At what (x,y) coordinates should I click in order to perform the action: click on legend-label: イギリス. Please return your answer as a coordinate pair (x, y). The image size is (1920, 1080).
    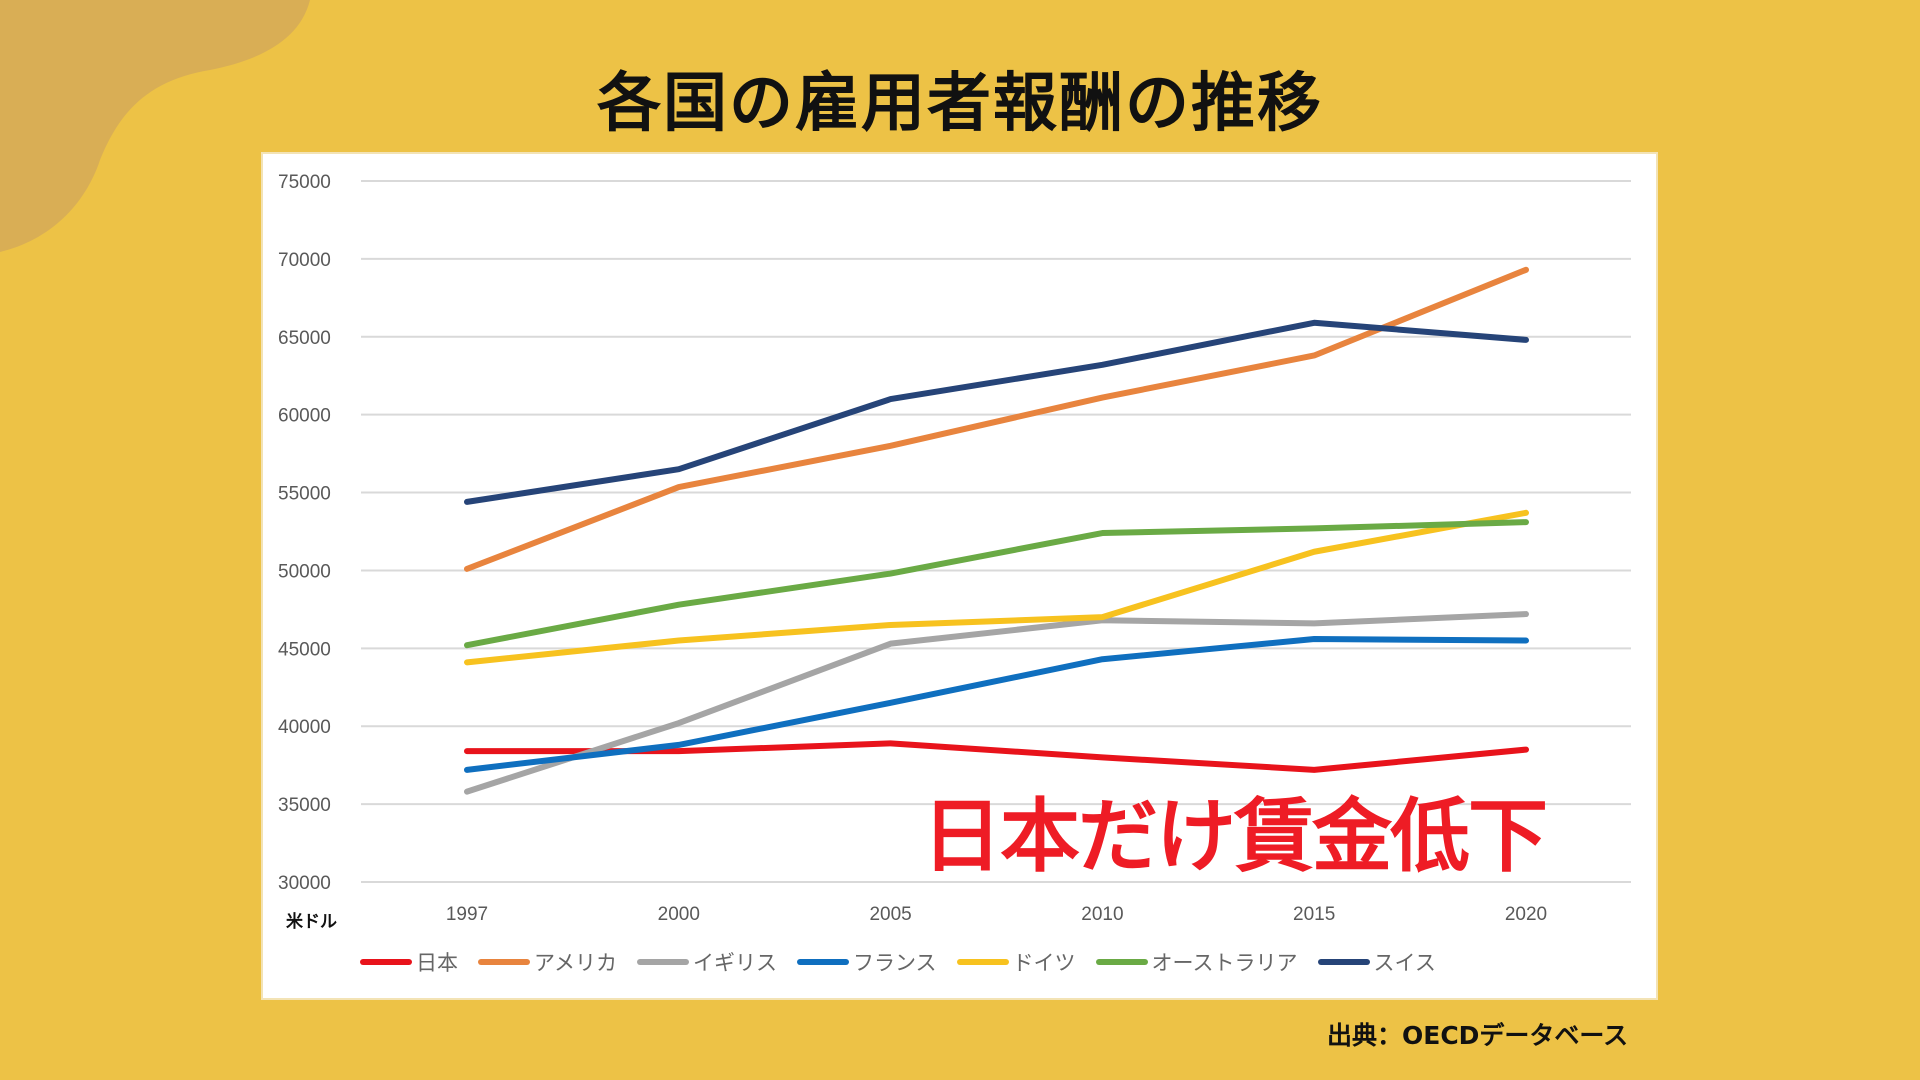
    Looking at the image, I should click on (734, 963).